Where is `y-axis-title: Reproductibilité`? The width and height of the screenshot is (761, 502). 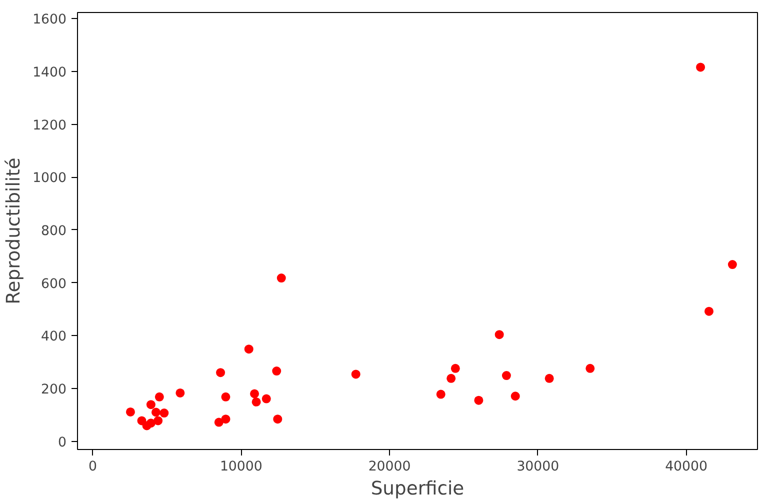
y-axis-title: Reproductibilité is located at coordinates (14, 231).